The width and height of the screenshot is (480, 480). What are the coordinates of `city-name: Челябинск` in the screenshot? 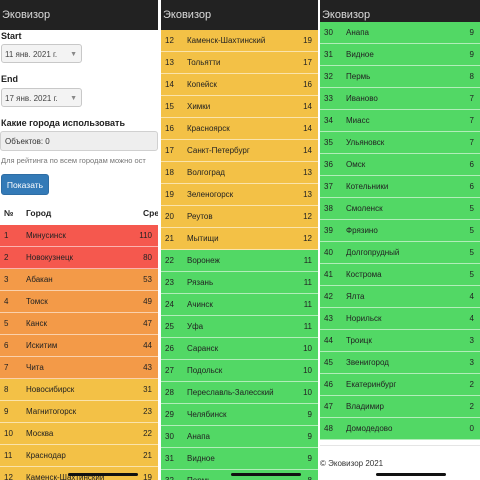 It's located at (207, 414).